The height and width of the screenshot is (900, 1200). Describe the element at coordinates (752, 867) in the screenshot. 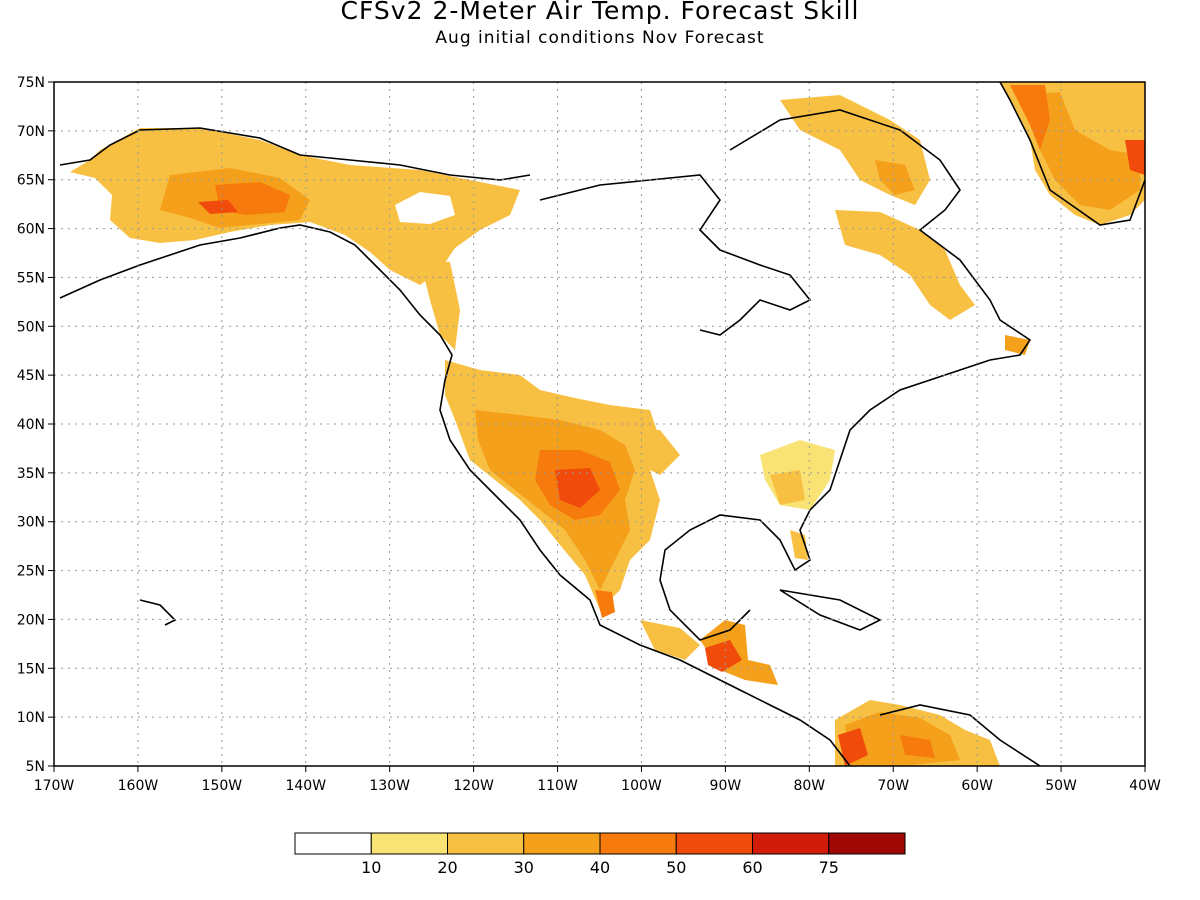

I see `colorbar-label: 60` at that location.